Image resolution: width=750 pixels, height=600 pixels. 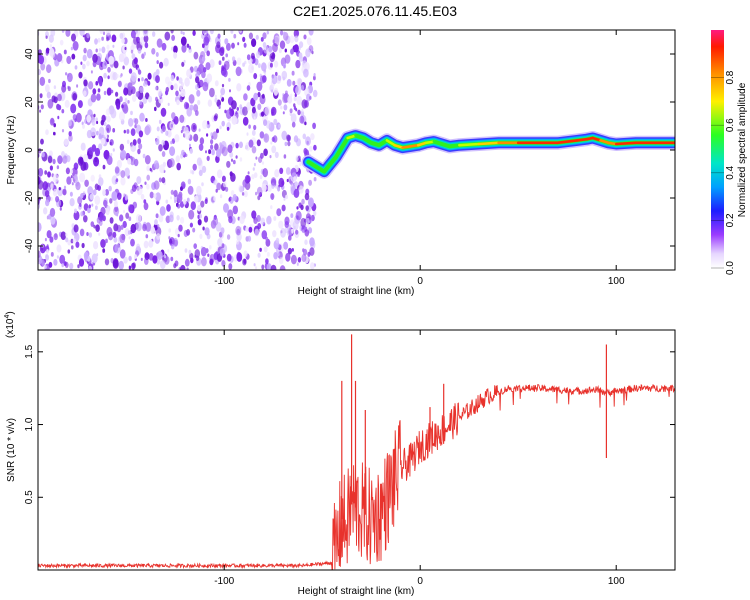 I want to click on ridge-core-segment, so click(x=345, y=142).